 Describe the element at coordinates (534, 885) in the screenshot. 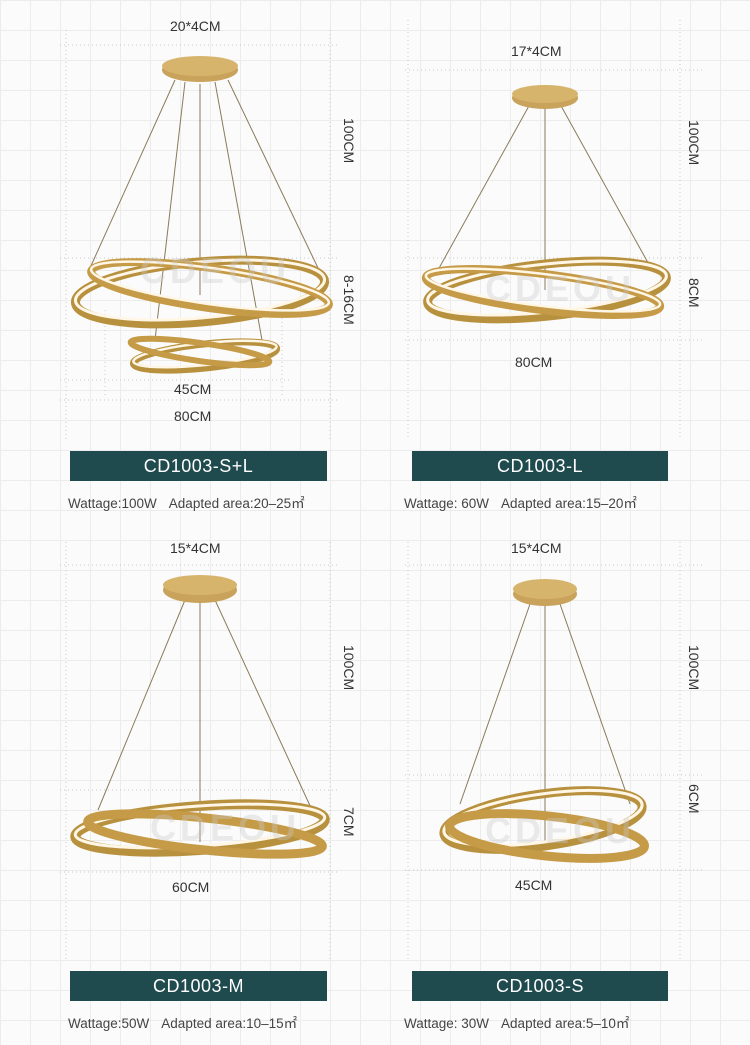

I see `width-dimension: 45CM` at that location.